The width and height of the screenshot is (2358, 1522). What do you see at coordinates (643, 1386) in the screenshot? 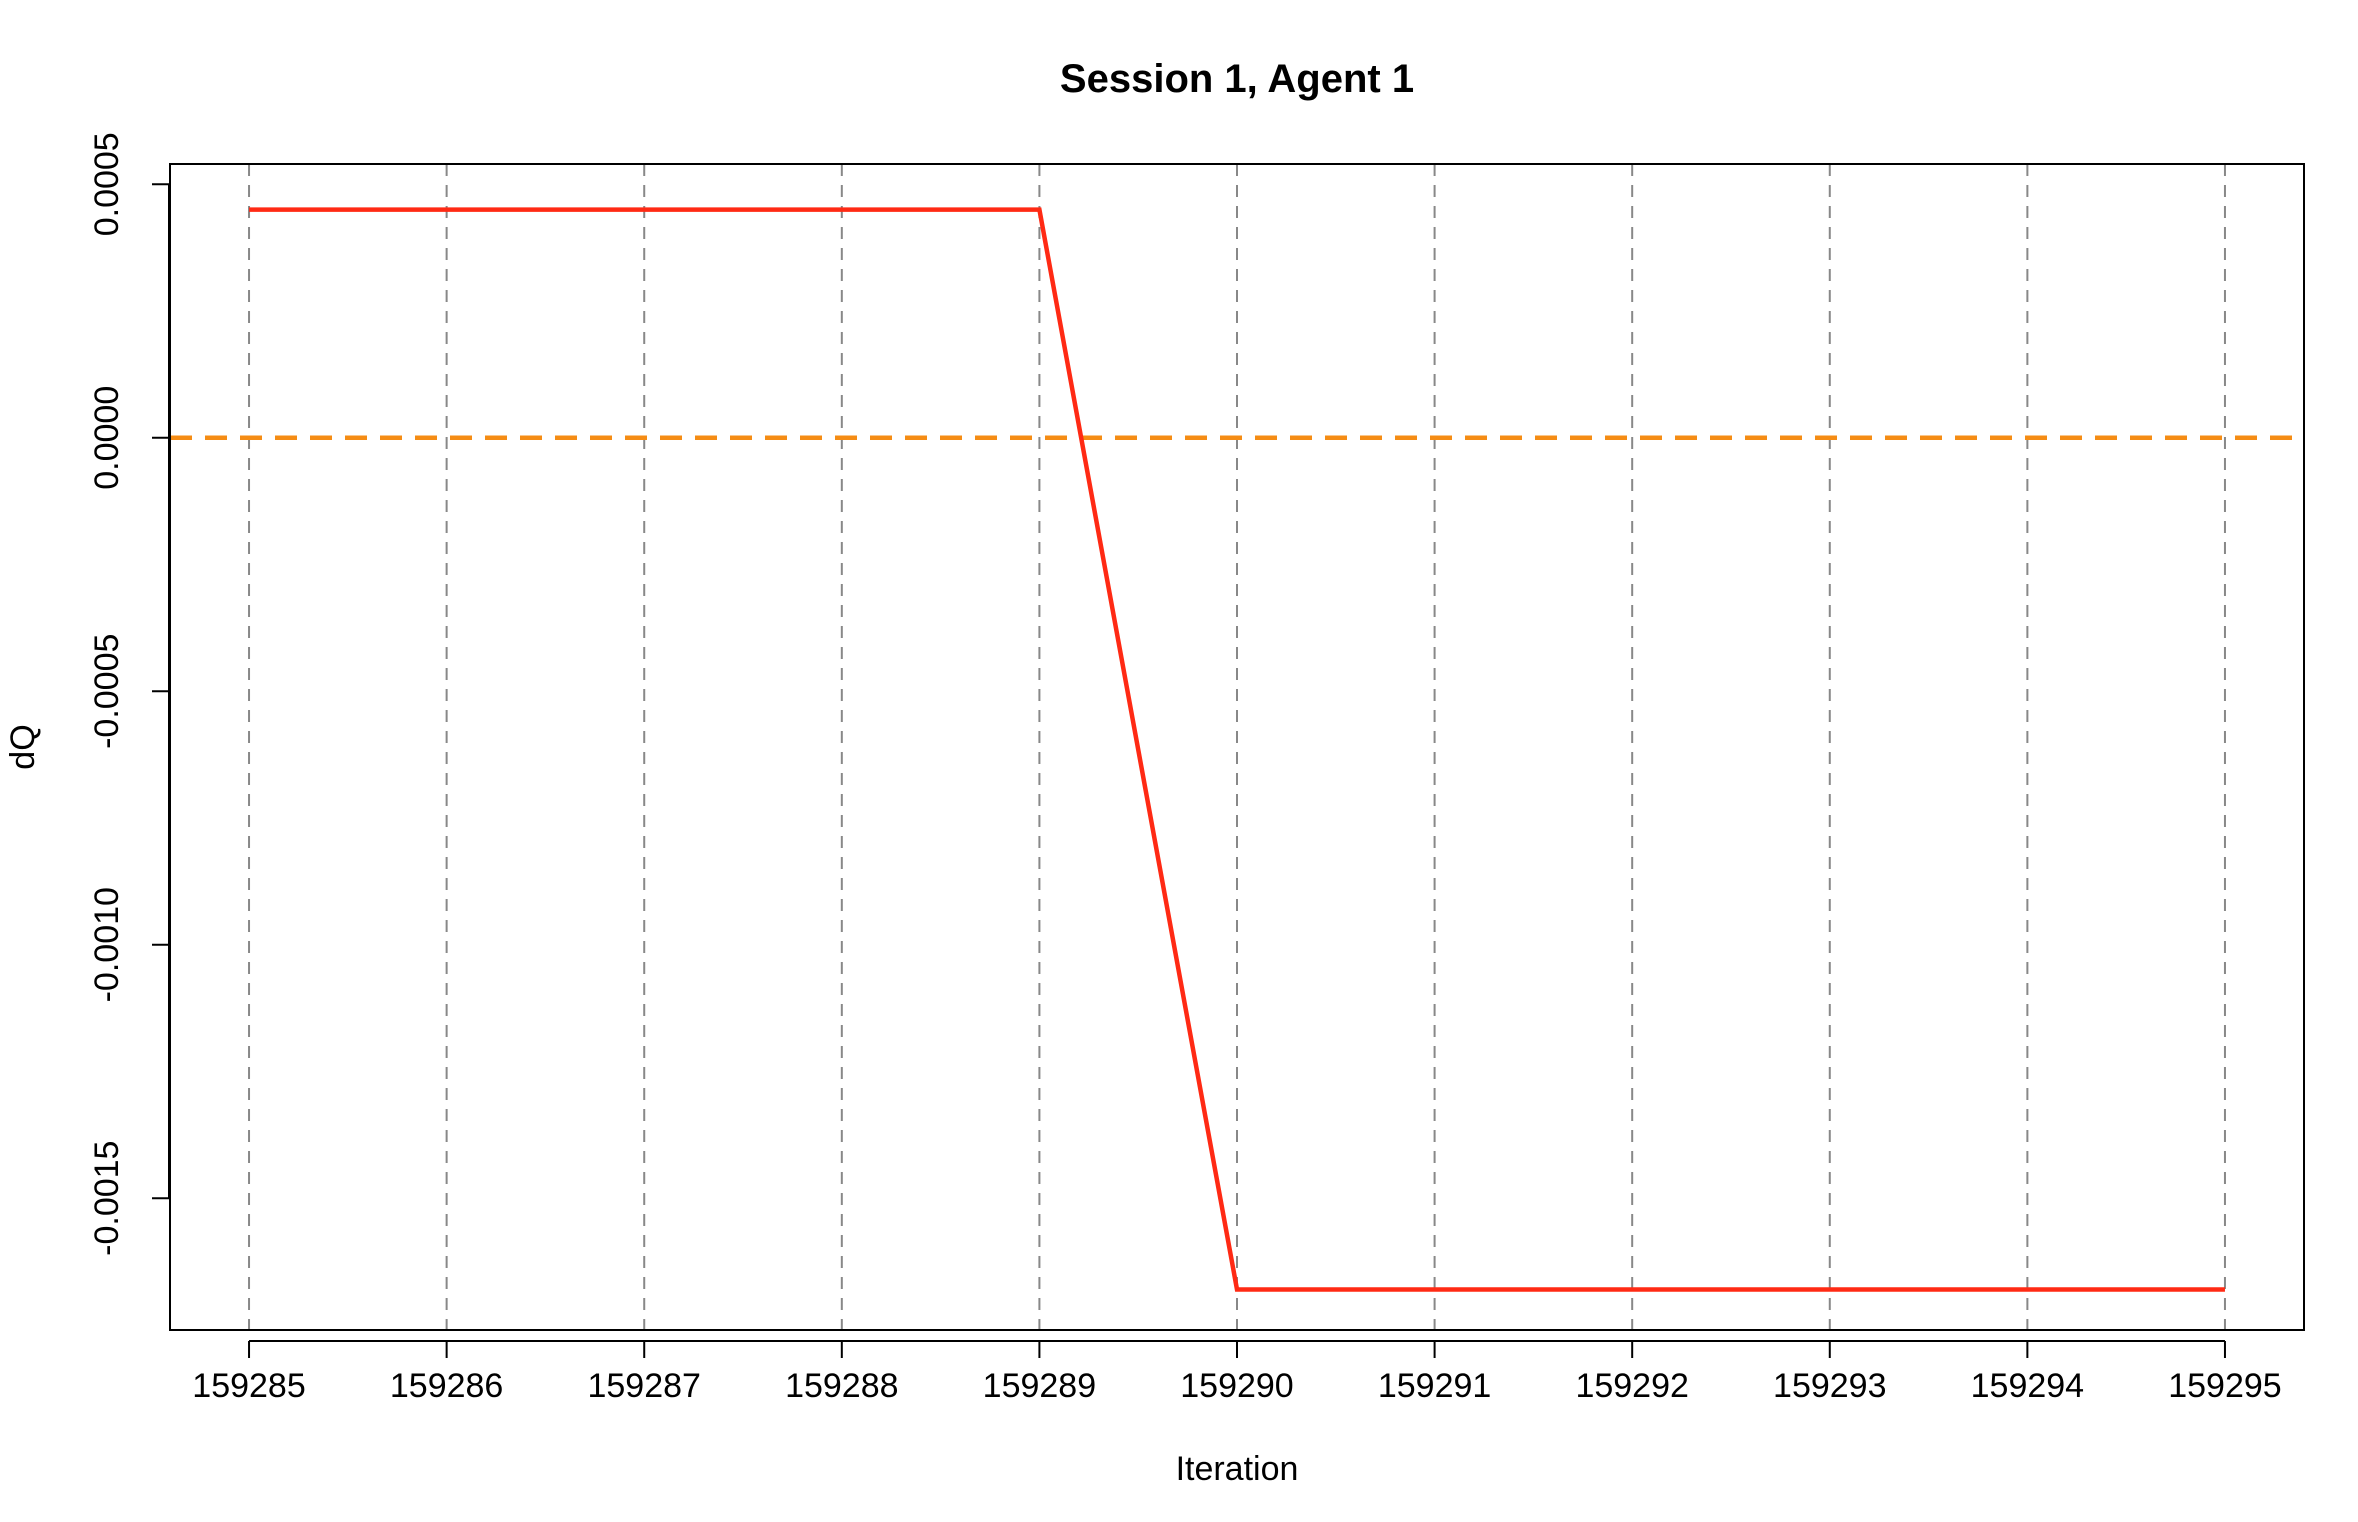
I see `x-tick-label-2: 159287` at bounding box center [643, 1386].